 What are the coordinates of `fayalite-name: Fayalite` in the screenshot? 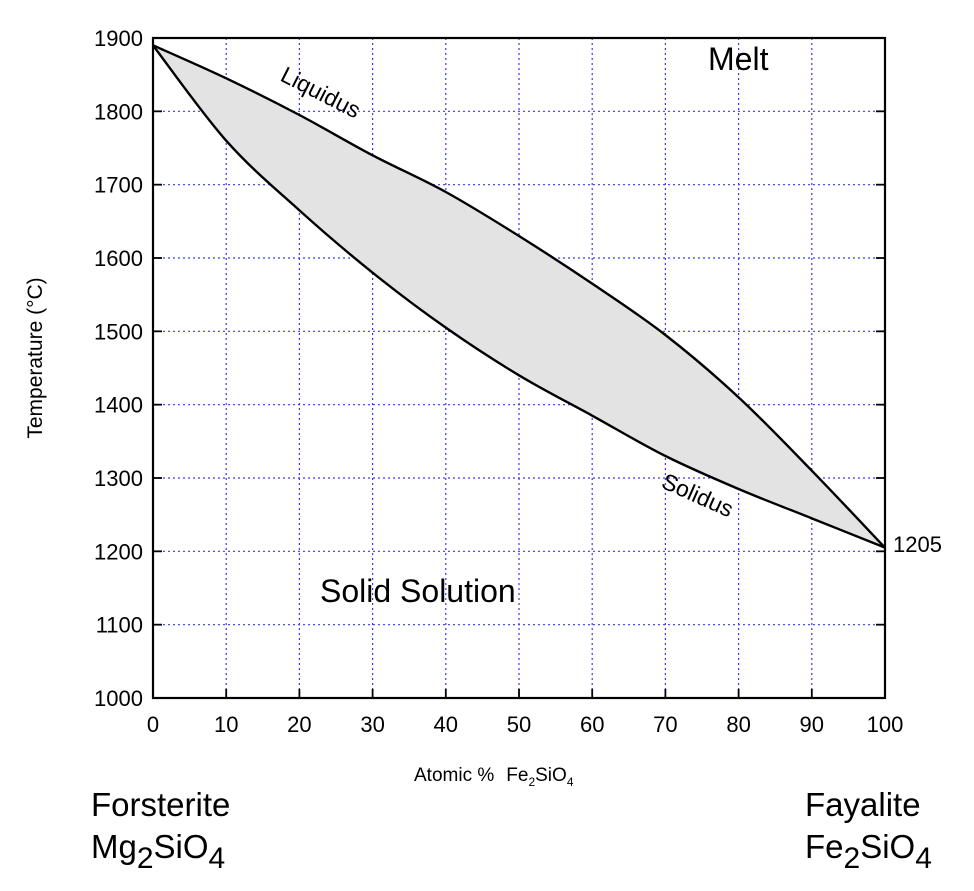 It's located at (863, 804).